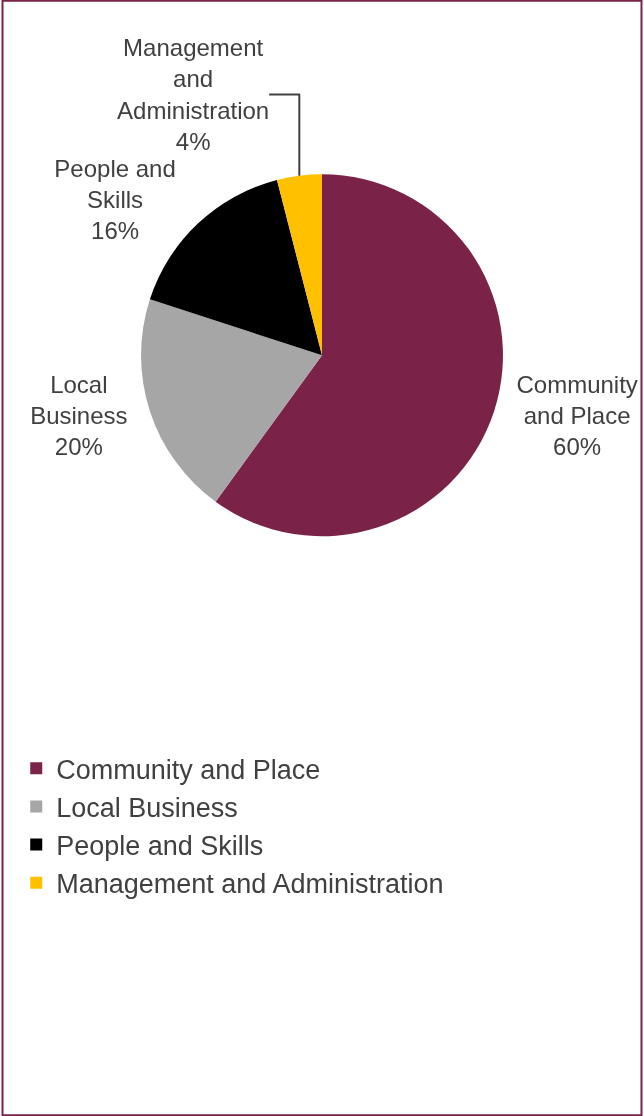 The height and width of the screenshot is (1116, 644). Describe the element at coordinates (577, 447) in the screenshot. I see `data-label: 60%` at that location.